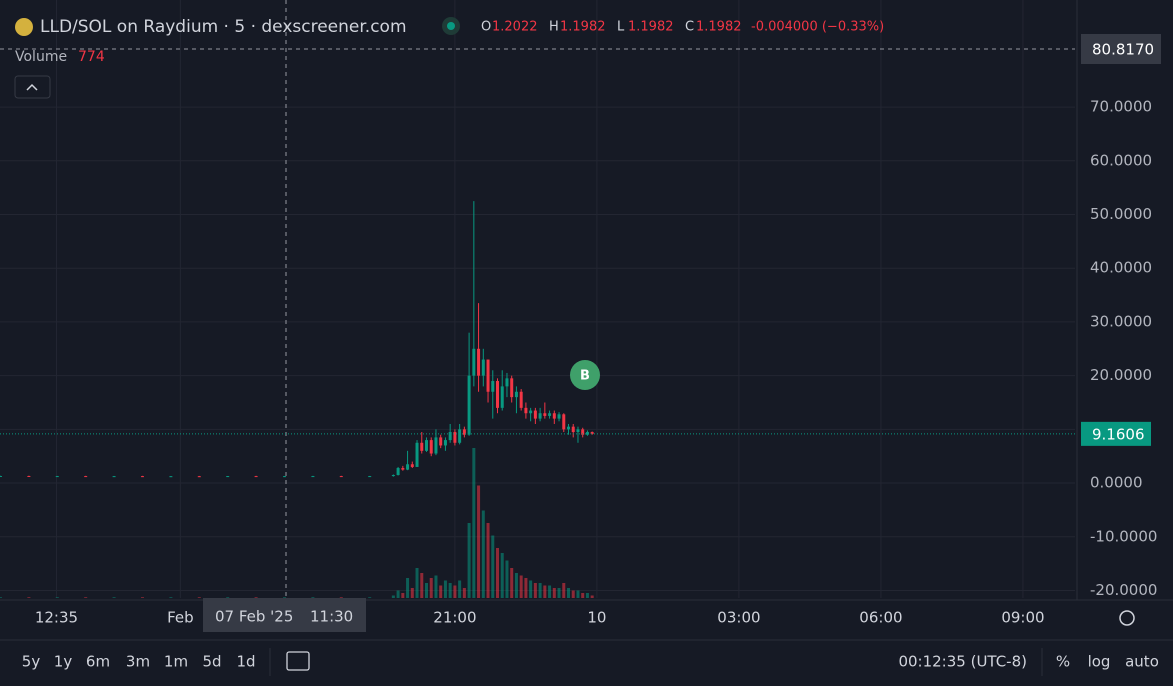 Image resolution: width=1173 pixels, height=686 pixels. Describe the element at coordinates (451, 26) in the screenshot. I see `status-dot` at that location.